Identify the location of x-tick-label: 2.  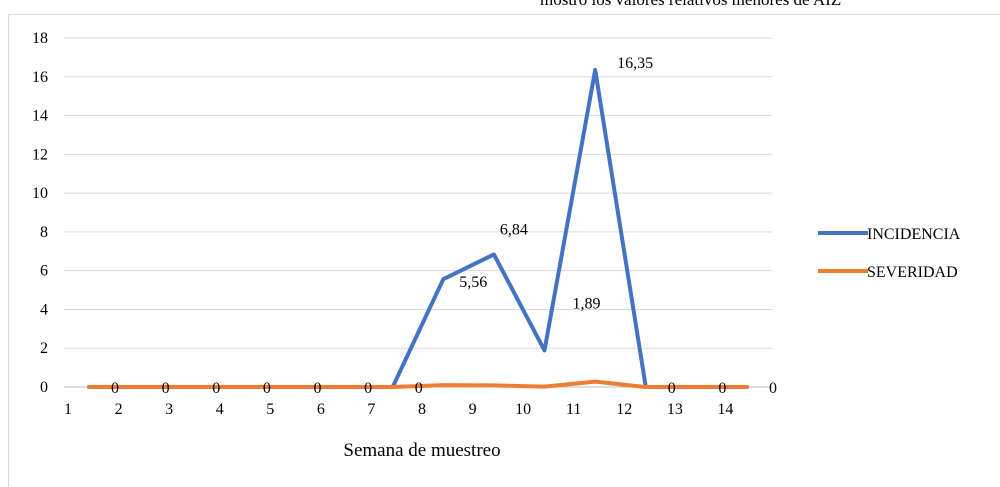
(119, 409).